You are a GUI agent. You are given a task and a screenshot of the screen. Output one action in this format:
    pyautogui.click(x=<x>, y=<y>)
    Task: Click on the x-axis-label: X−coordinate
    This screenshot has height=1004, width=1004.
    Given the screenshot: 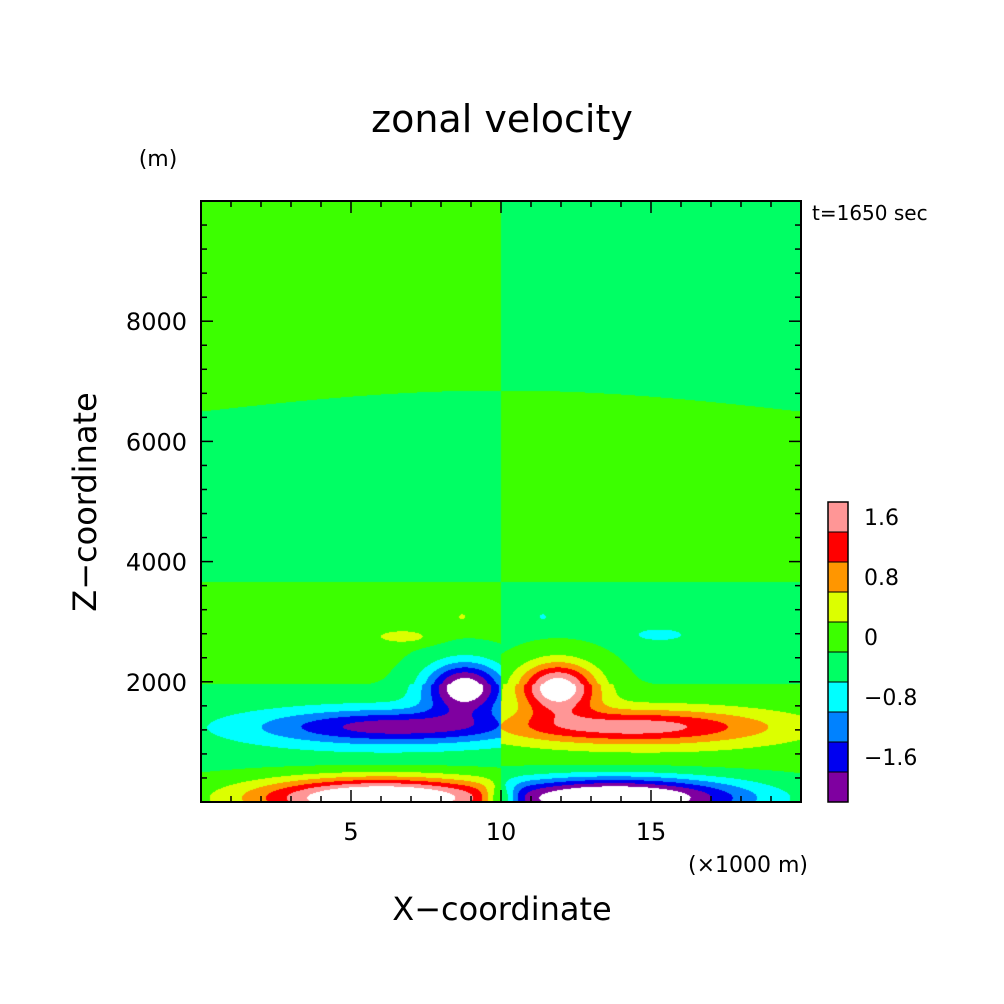 What is the action you would take?
    pyautogui.click(x=501, y=909)
    